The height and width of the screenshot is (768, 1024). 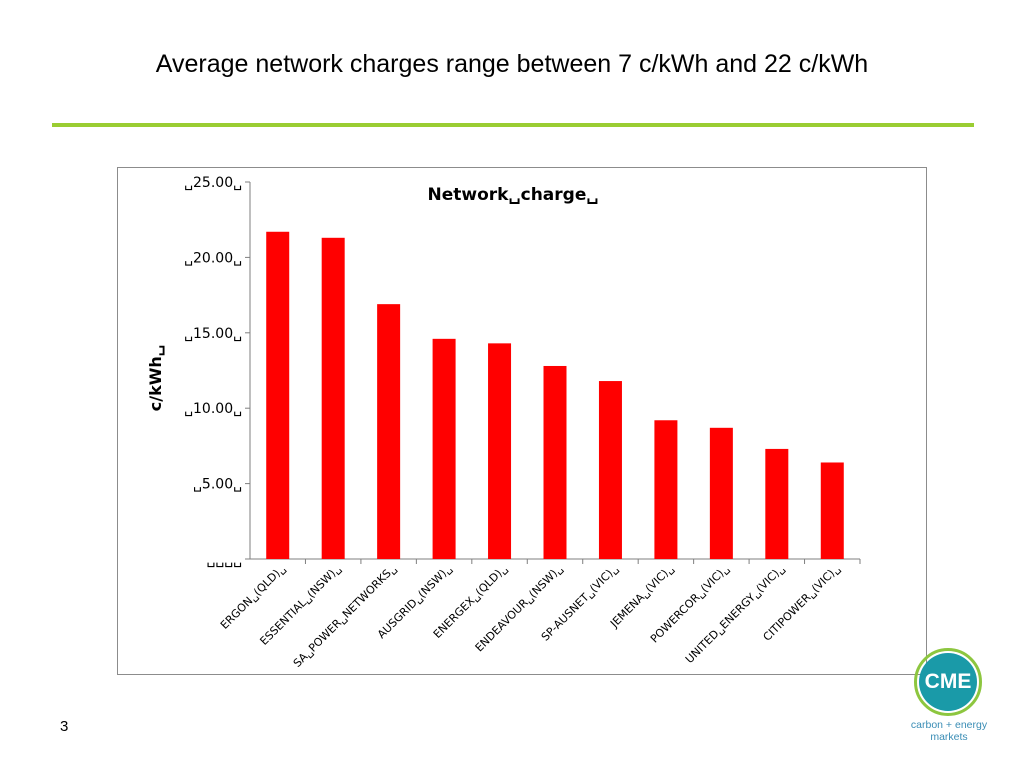 What do you see at coordinates (512, 195) in the screenshot?
I see `chart-title: Network␣charge␣` at bounding box center [512, 195].